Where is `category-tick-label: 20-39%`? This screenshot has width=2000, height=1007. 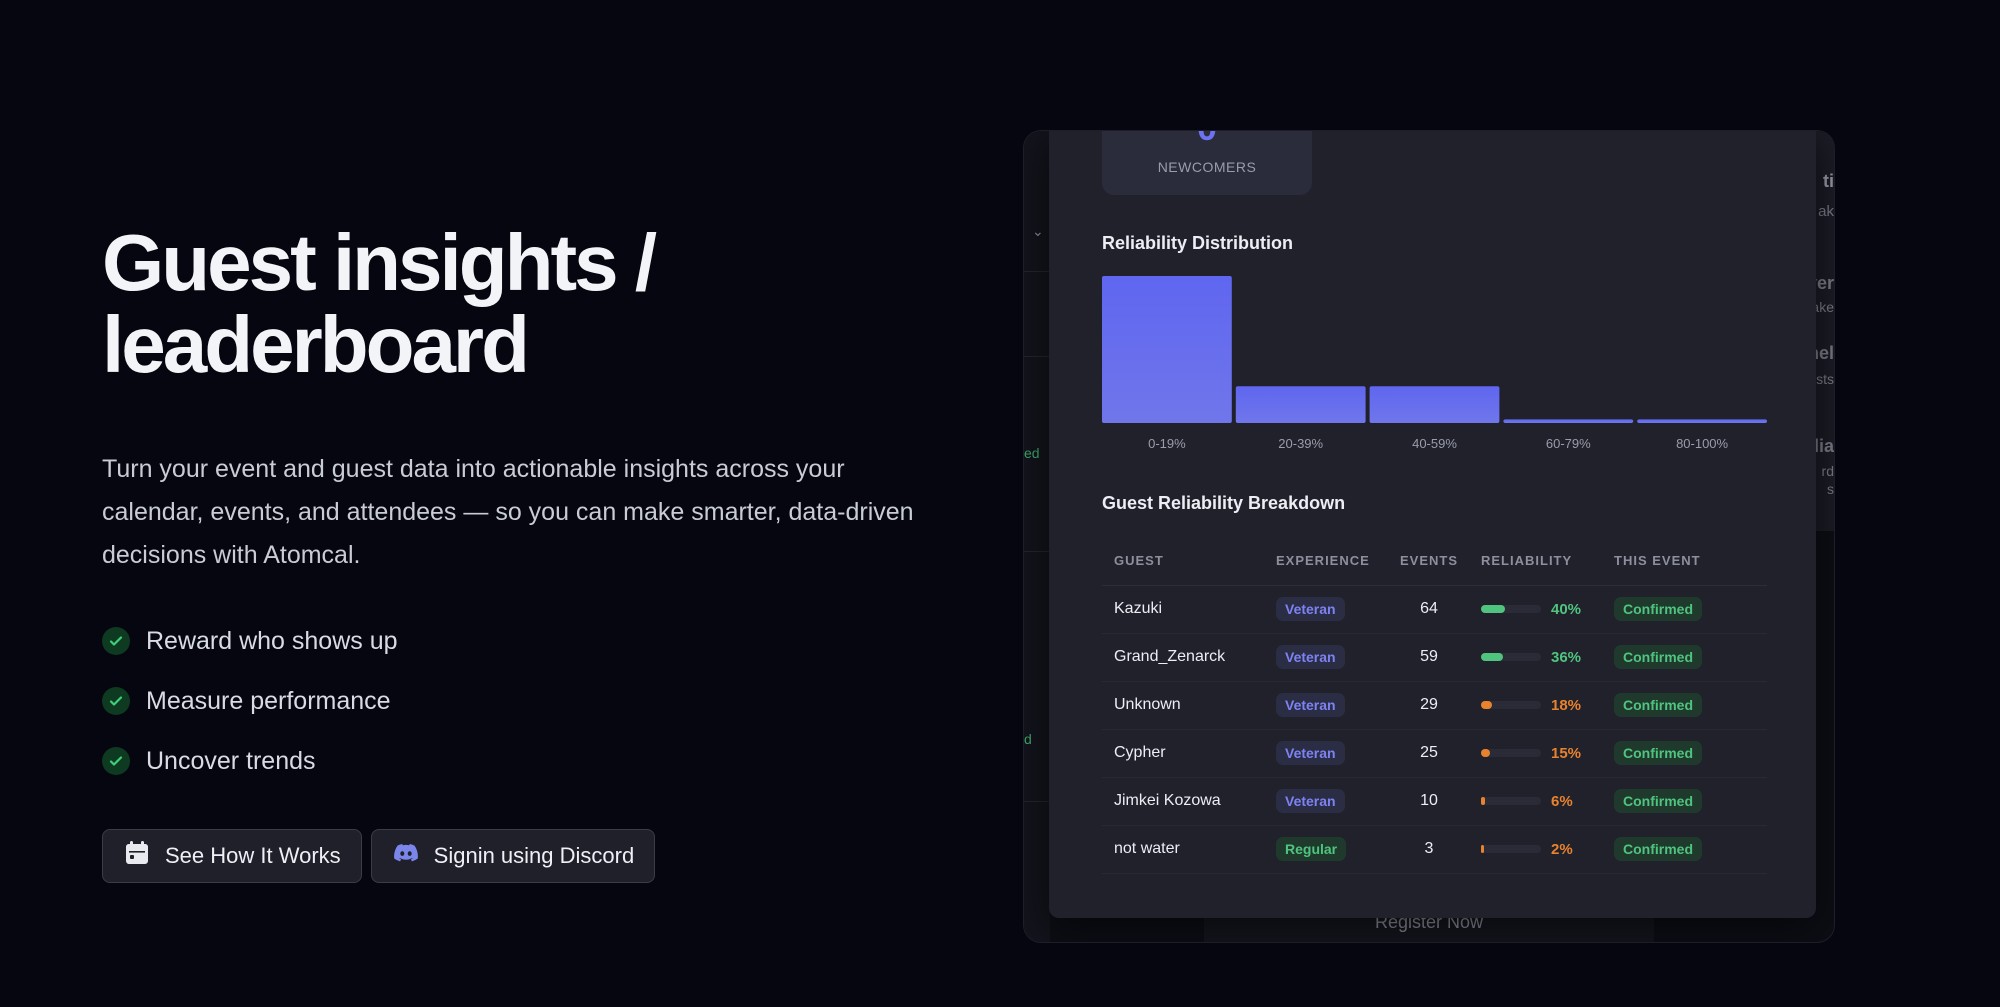 category-tick-label: 20-39% is located at coordinates (1300, 443).